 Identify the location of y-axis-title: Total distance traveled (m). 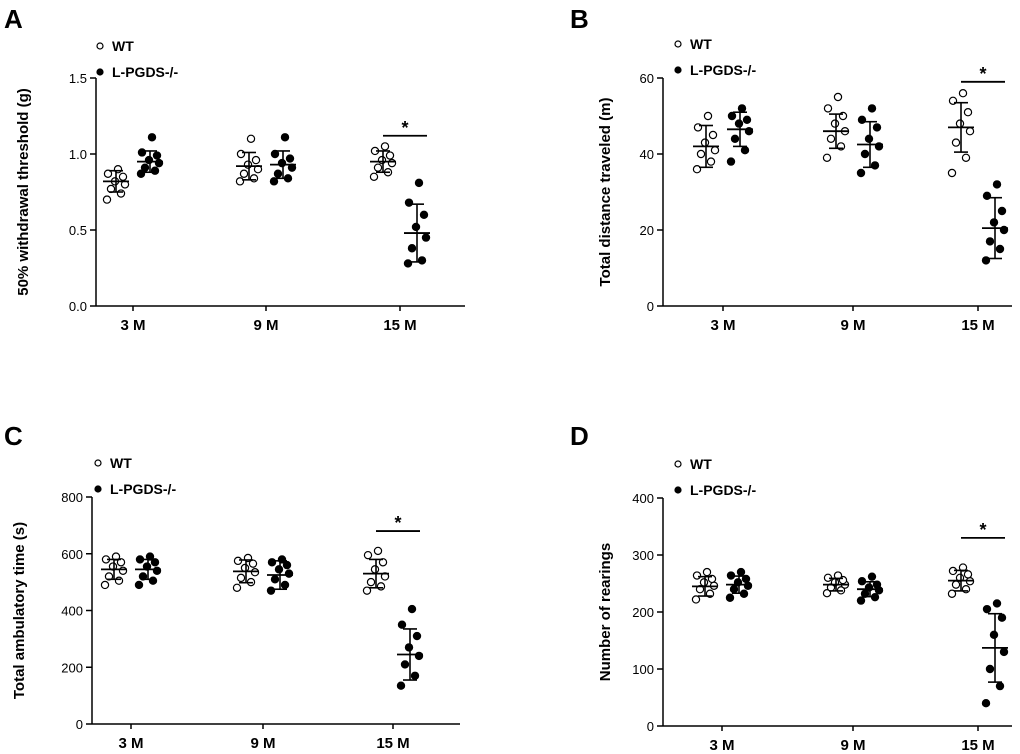
(605, 192).